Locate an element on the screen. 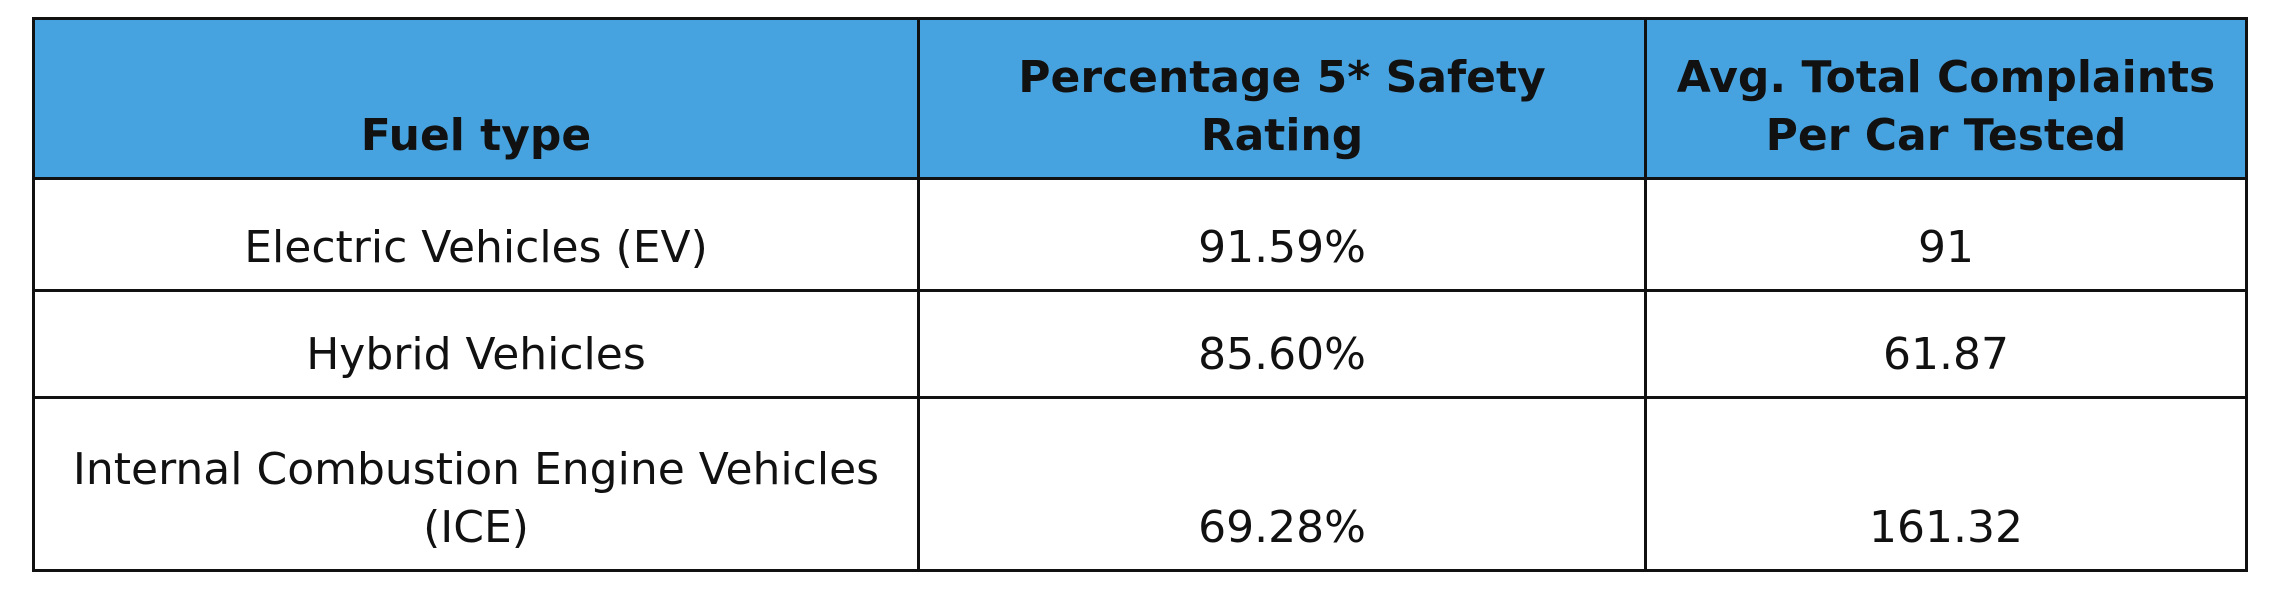  table-cell: 69.28% is located at coordinates (1282, 484).